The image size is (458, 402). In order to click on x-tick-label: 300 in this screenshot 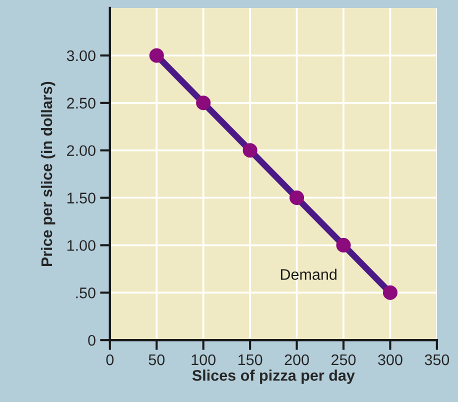, I will do `click(390, 360)`.